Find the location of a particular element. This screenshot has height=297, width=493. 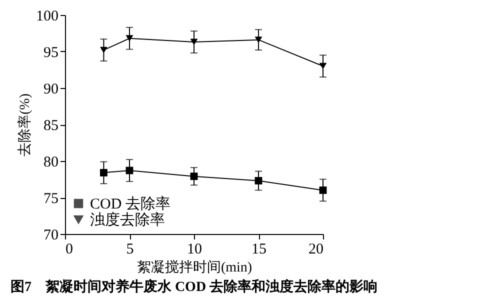

legend-label: COD 去除率 is located at coordinates (130, 204).